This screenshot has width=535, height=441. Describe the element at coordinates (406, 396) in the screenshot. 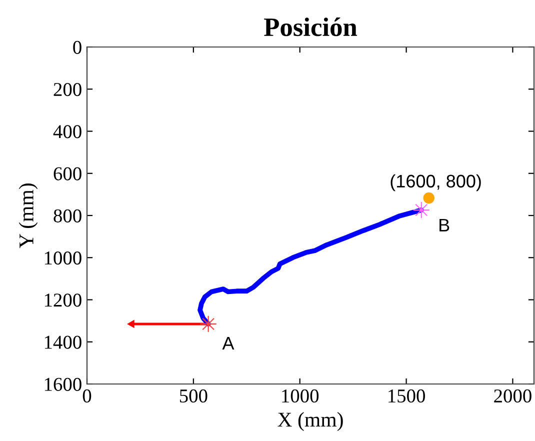

I see `x-tick-label: 1500` at that location.